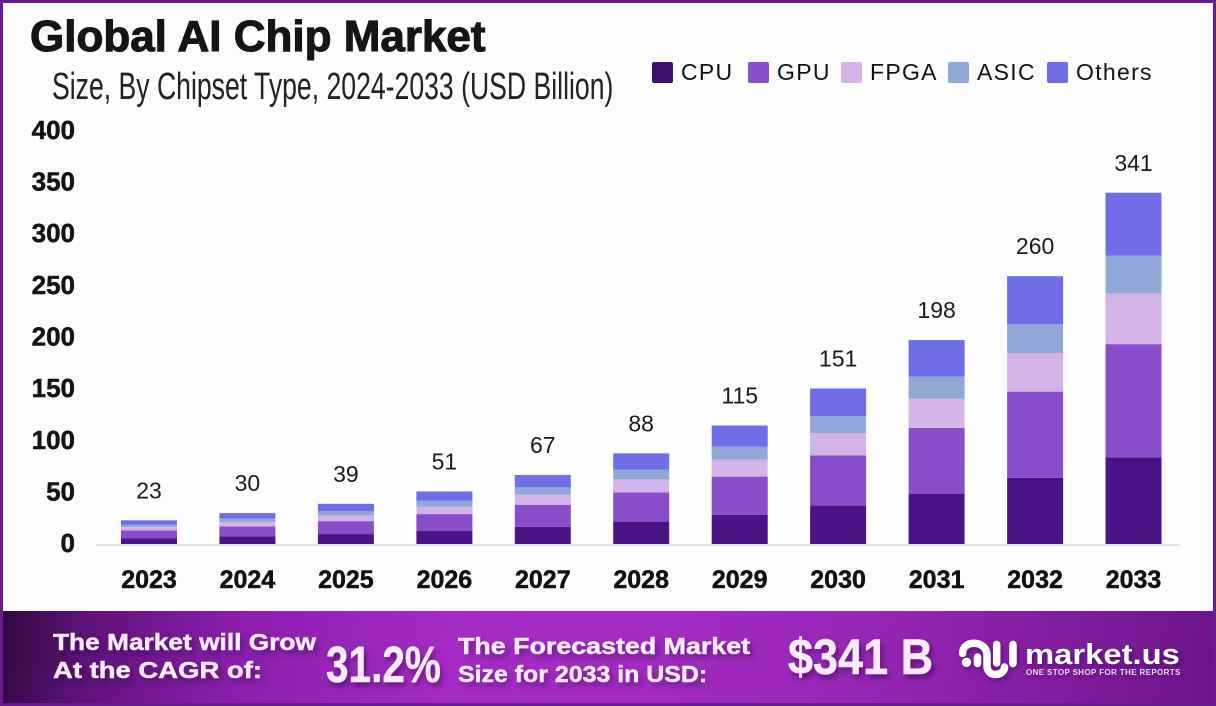 The height and width of the screenshot is (706, 1216). Describe the element at coordinates (1035, 580) in the screenshot. I see `svg-text: 2032` at that location.